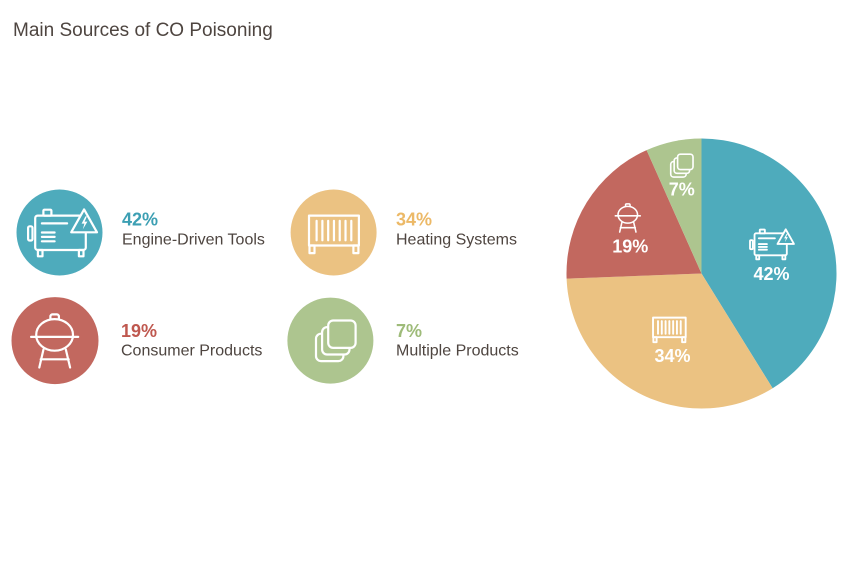 The image size is (850, 565). I want to click on svg-text: Heating Systems, so click(456, 239).